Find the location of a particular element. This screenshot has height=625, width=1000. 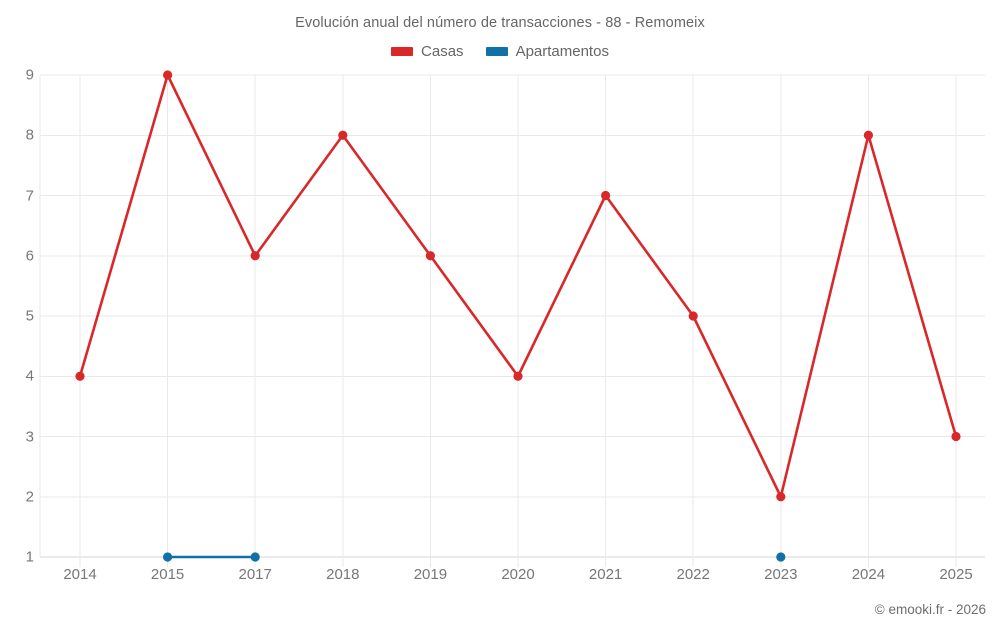

legend-label-apartamentos: Apartamentos is located at coordinates (562, 51).